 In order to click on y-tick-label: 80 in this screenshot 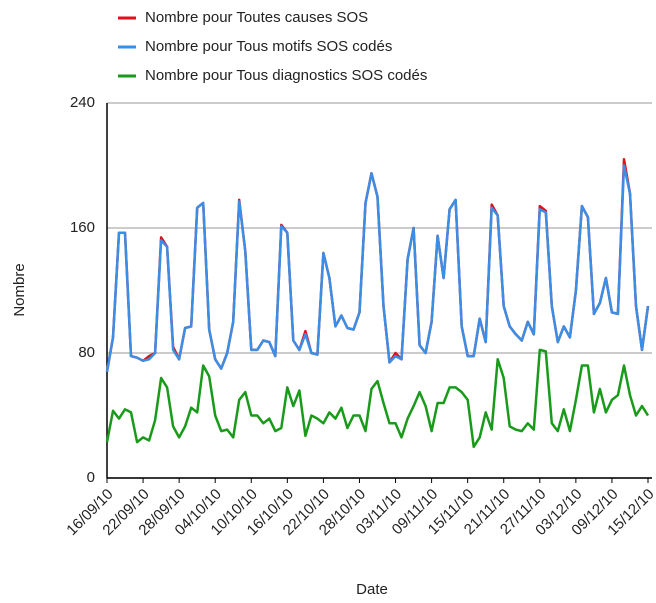, I will do `click(86, 352)`.